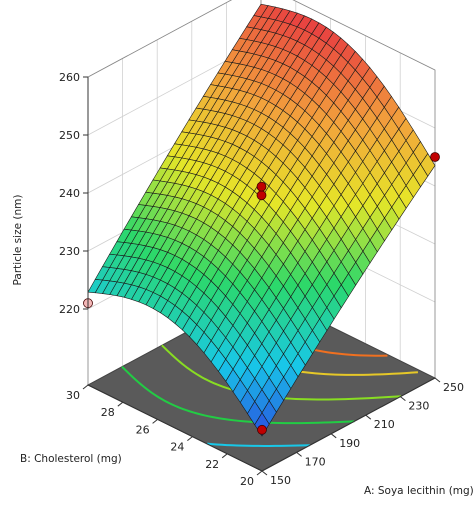 The width and height of the screenshot is (474, 519). Describe the element at coordinates (280, 480) in the screenshot. I see `x-tick-label: 150` at that location.